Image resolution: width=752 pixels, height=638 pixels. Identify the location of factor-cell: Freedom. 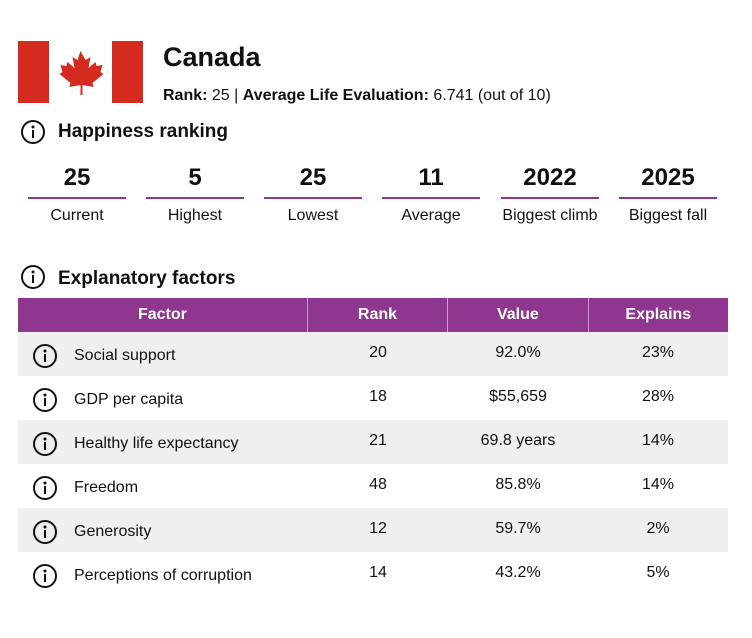
(163, 486).